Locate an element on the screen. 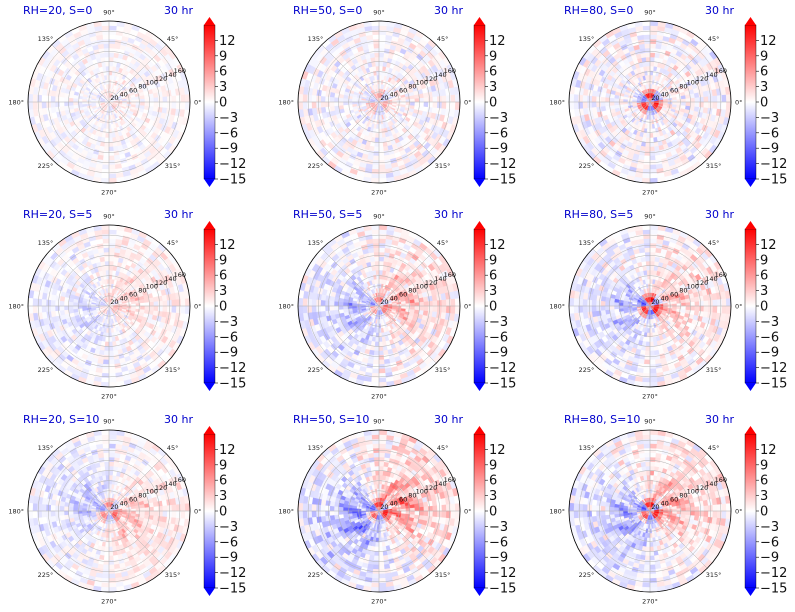  colorbar-tick-label: −6 is located at coordinates (498, 133).